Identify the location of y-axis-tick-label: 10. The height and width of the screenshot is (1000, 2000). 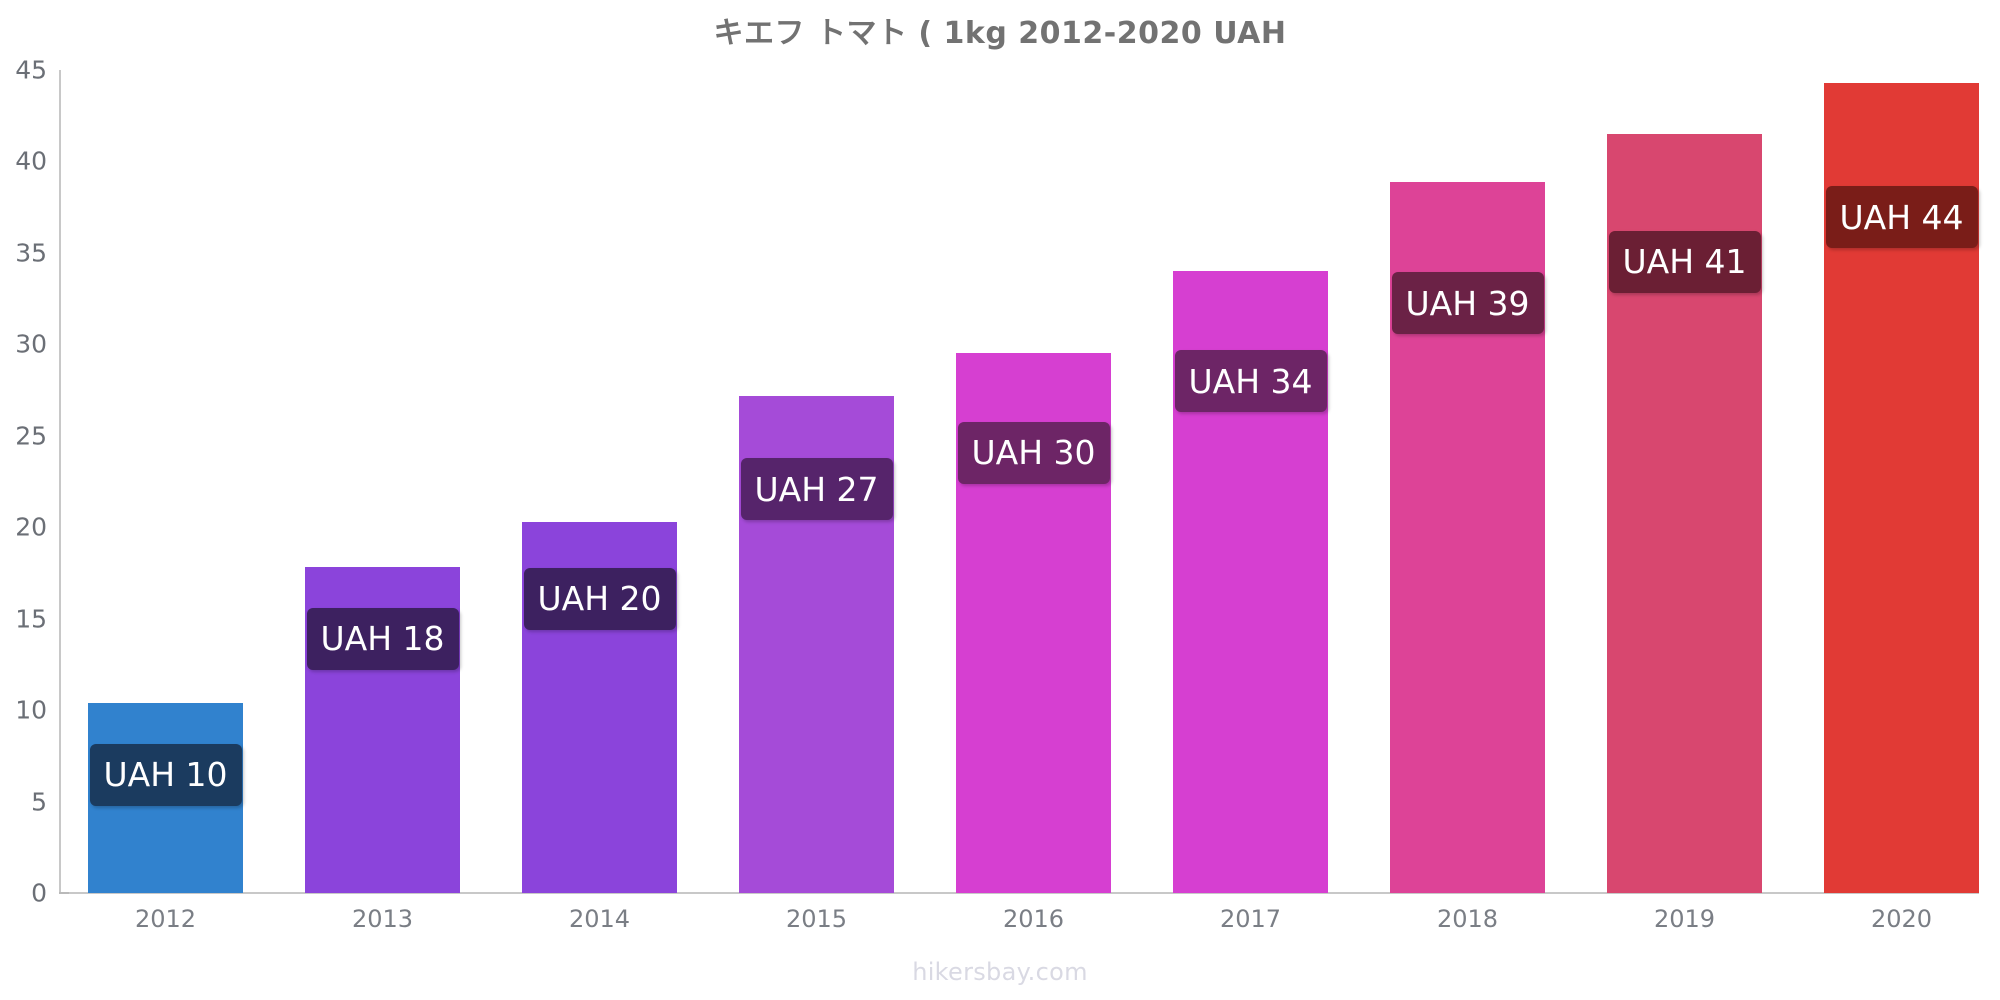
(31, 710).